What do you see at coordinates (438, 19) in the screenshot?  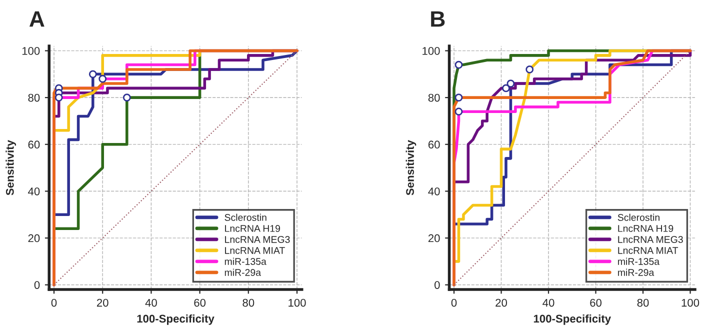 I see `chart-title: B` at bounding box center [438, 19].